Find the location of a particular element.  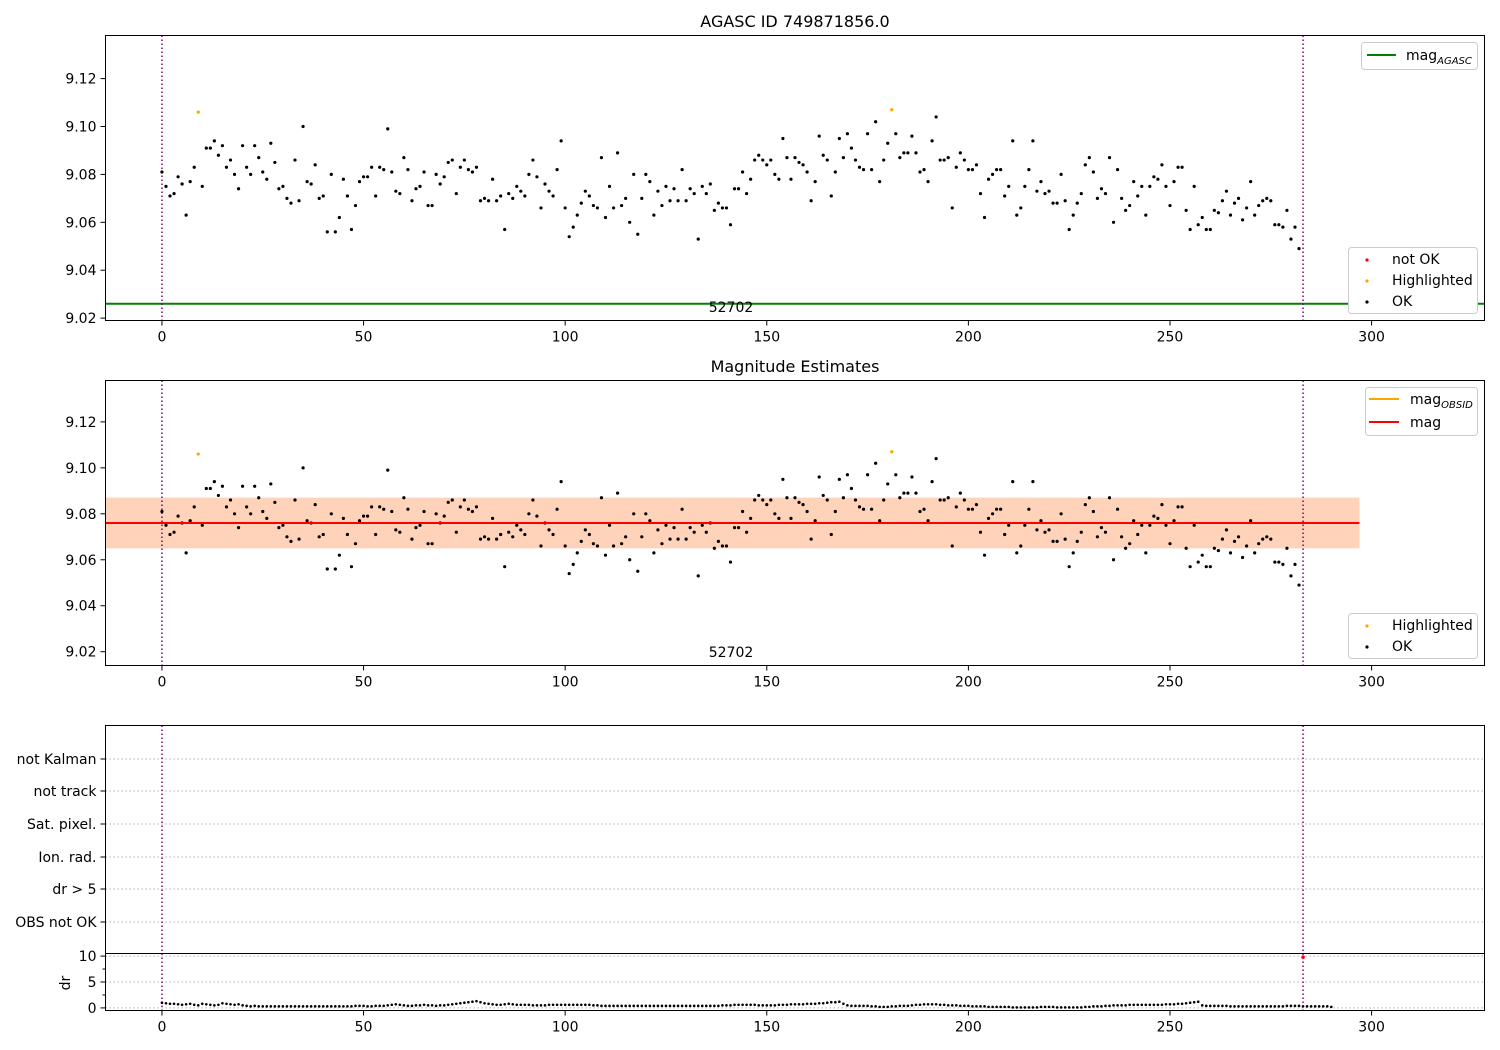

panel-magnitude-yaxis: 9.02 9.04 9.06 9.08 9.10 9.12 is located at coordinates (85, 538).